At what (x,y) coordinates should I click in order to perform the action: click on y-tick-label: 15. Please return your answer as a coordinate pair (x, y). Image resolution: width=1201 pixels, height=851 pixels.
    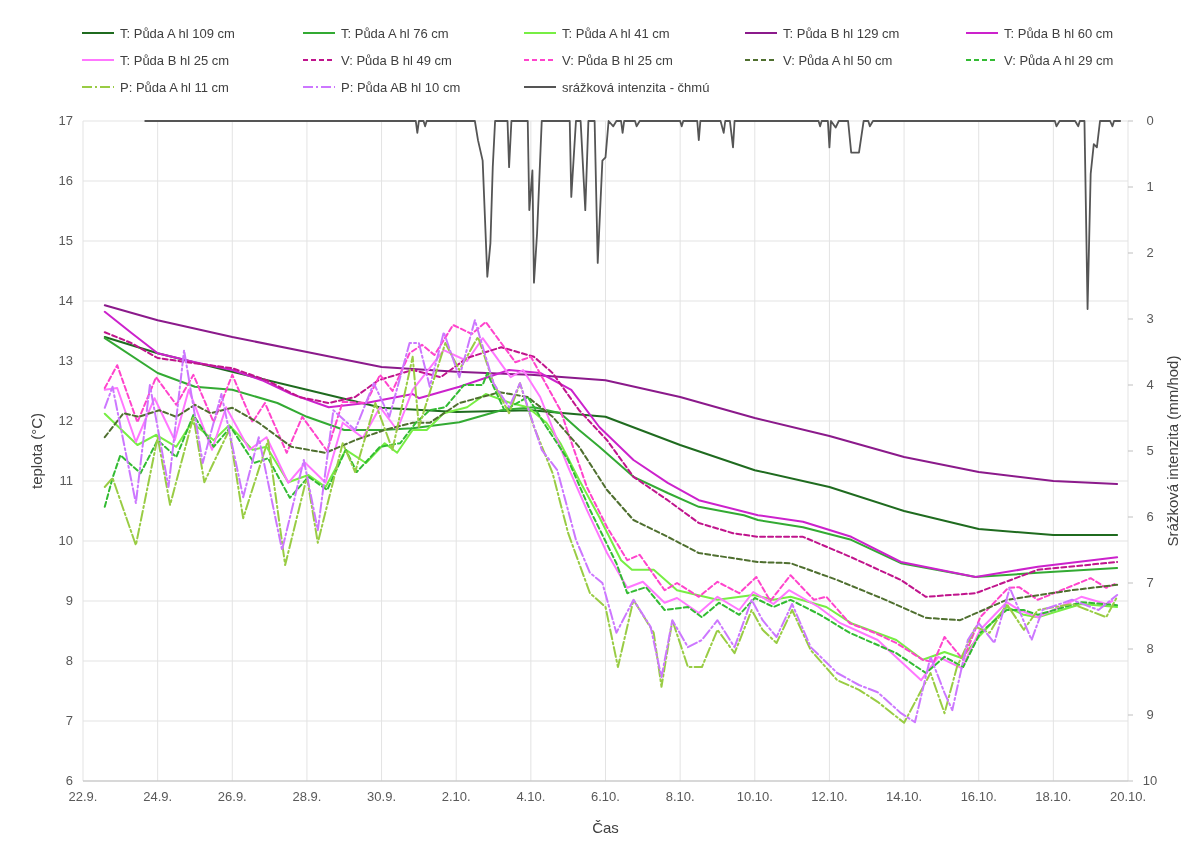
    Looking at the image, I should click on (65, 240).